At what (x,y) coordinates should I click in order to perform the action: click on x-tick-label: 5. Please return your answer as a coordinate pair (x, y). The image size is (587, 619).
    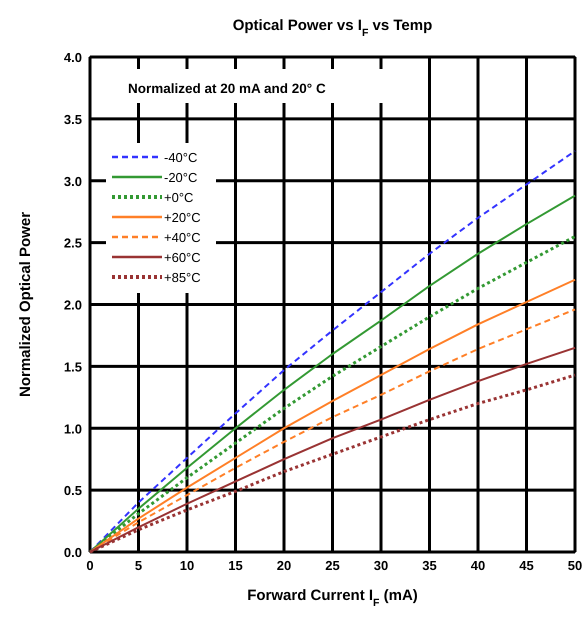
    Looking at the image, I should click on (138, 565).